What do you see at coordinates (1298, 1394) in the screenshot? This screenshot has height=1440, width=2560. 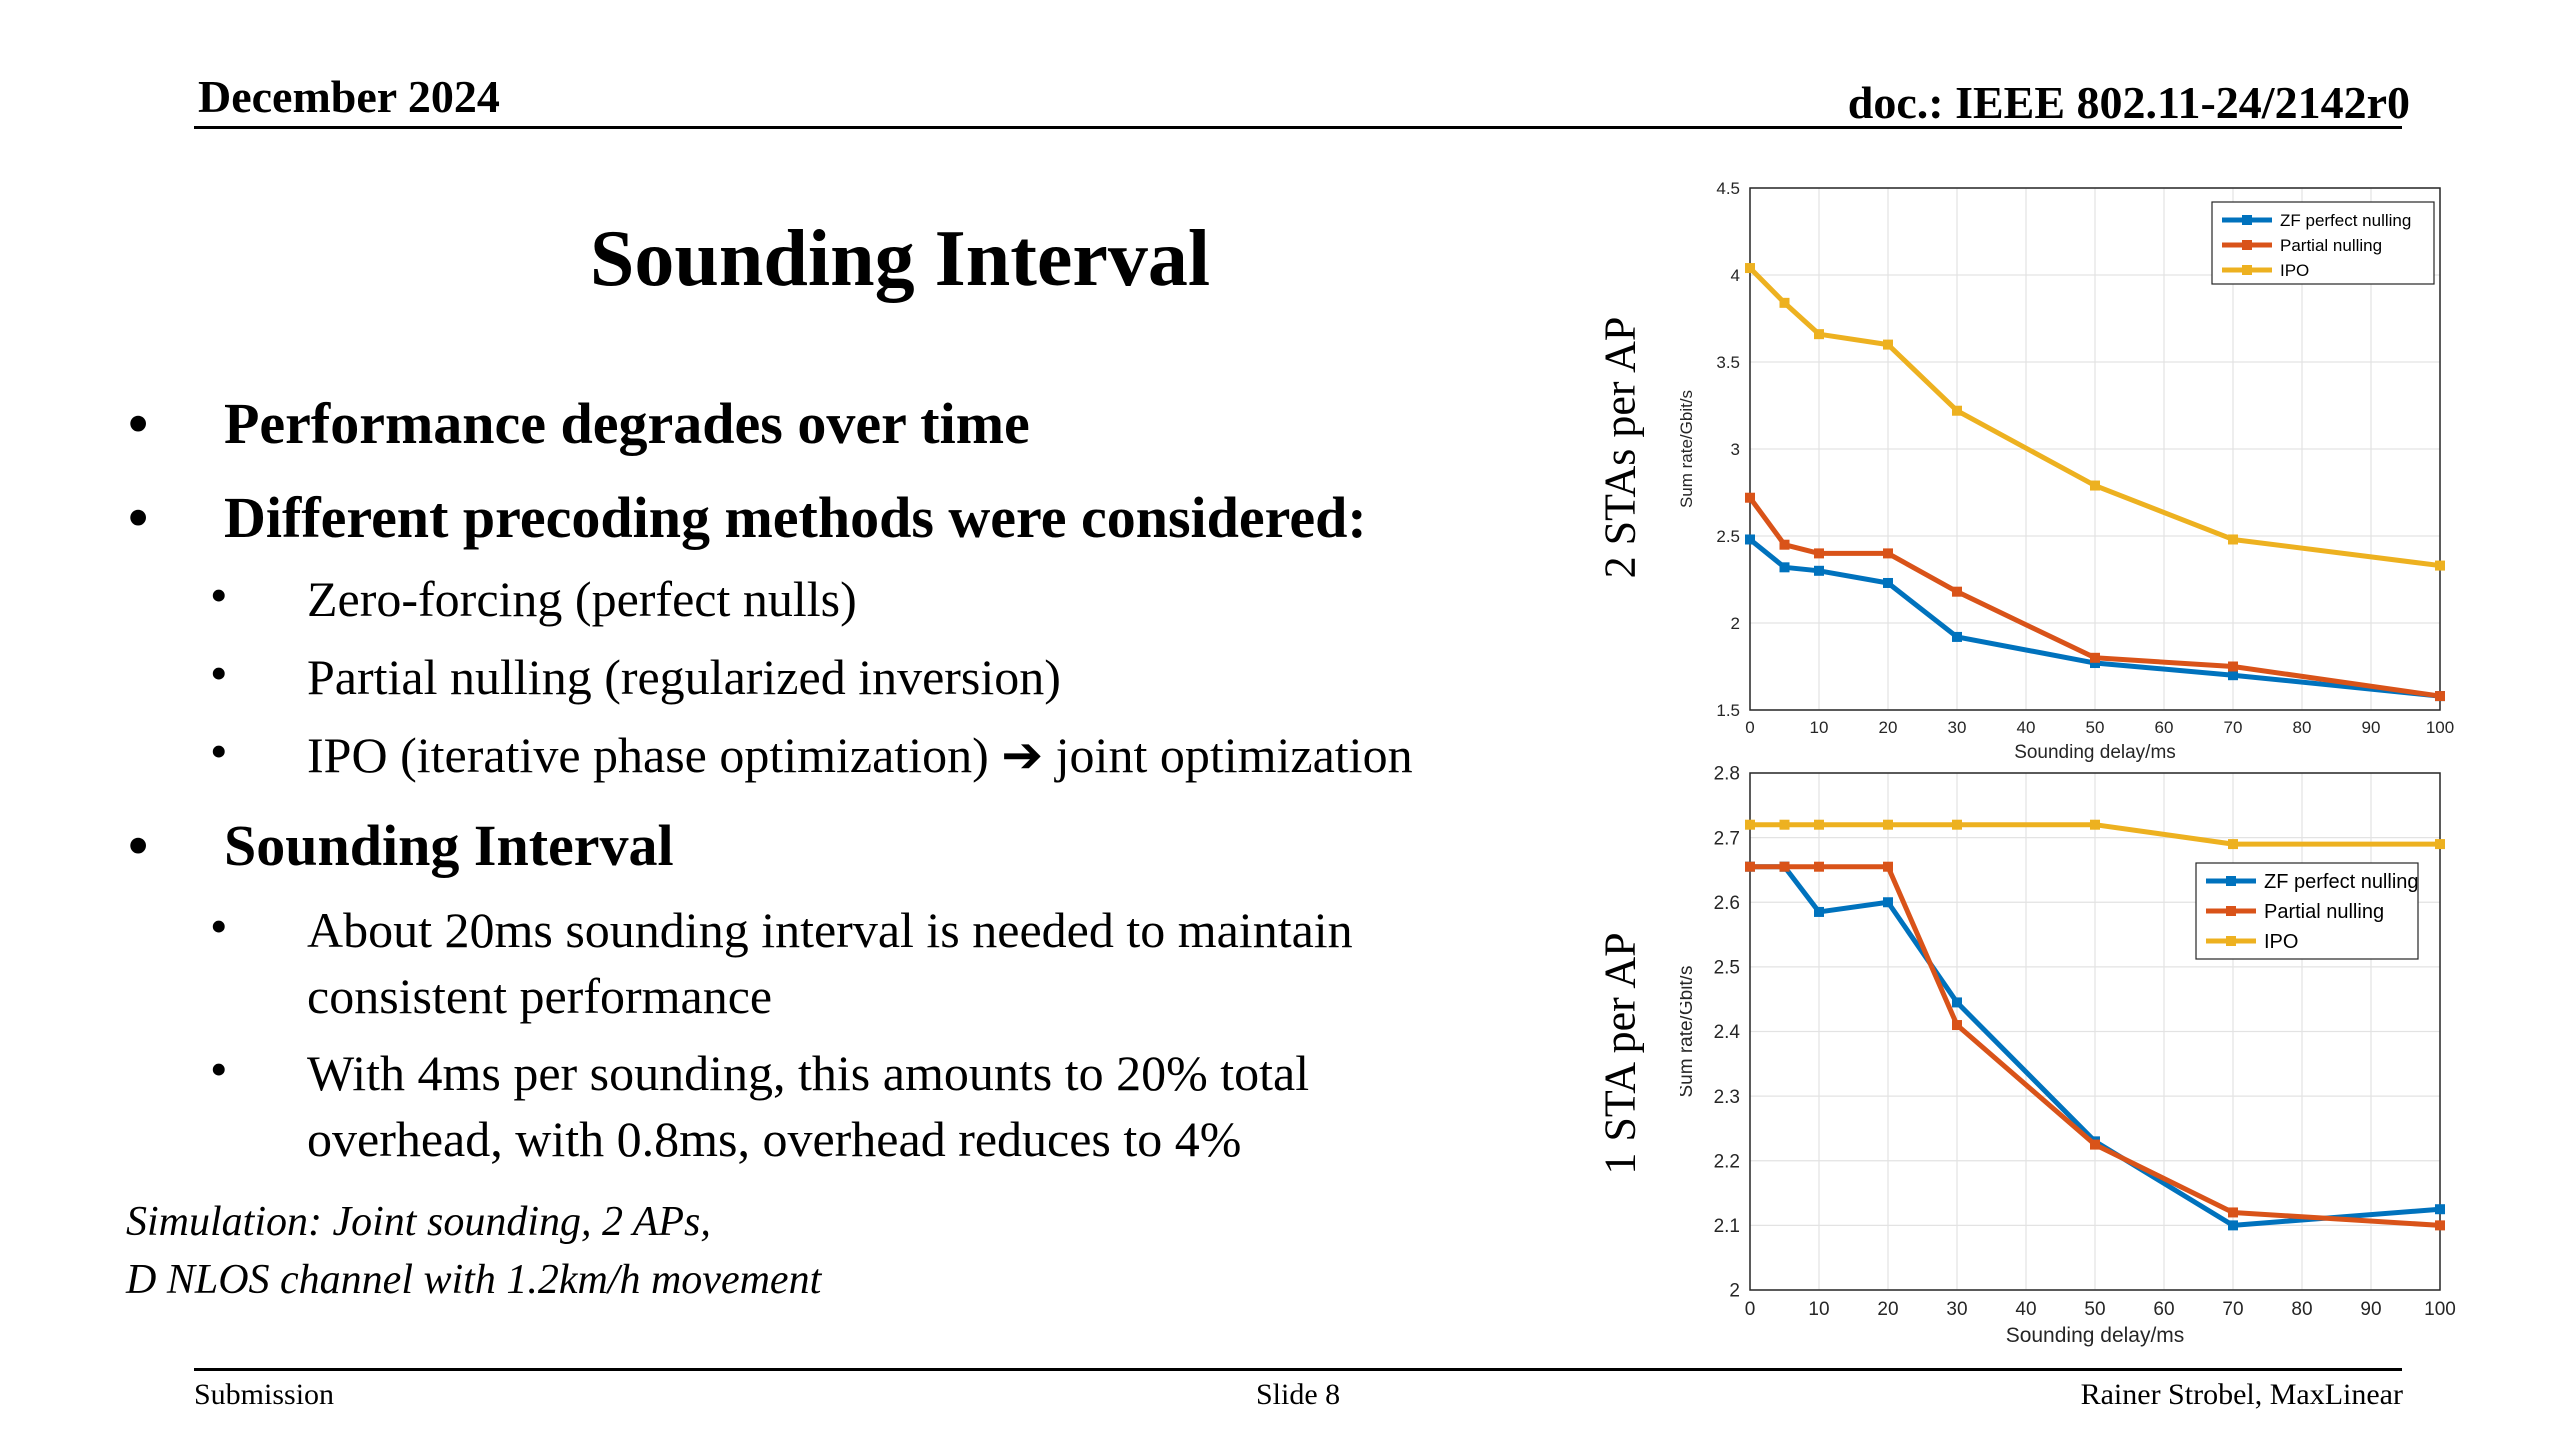 I see `footer-slide-number: Slide 8` at bounding box center [1298, 1394].